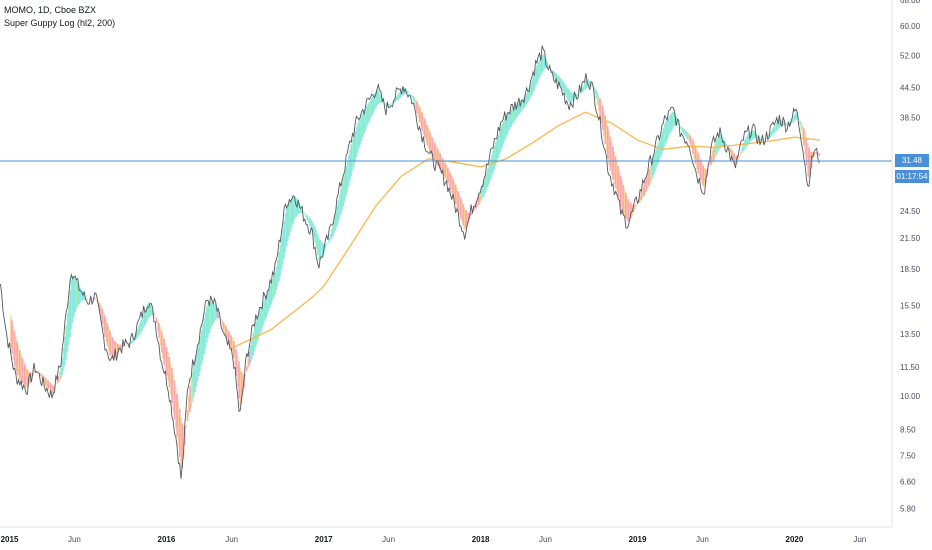  I want to click on price-tick-label: 38.50, so click(910, 118).